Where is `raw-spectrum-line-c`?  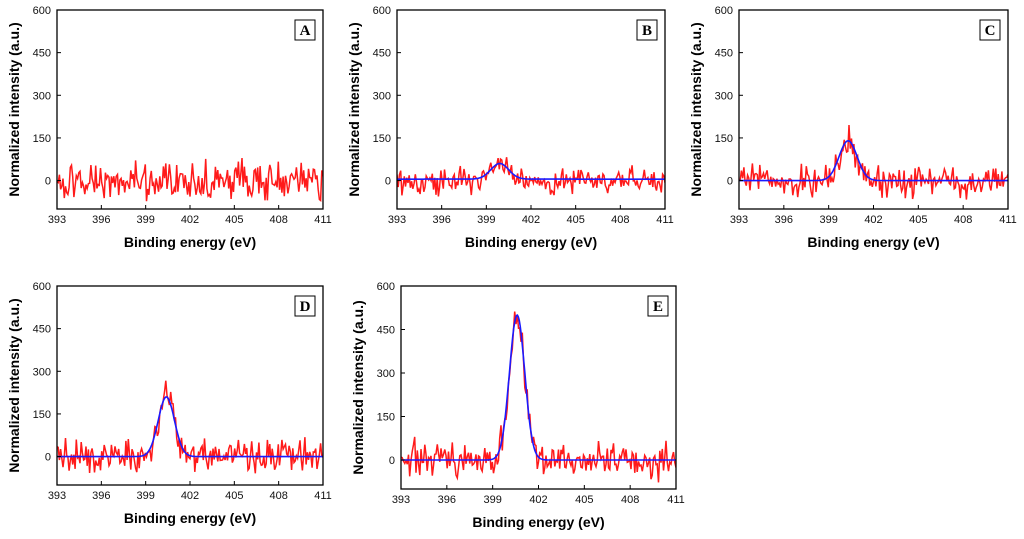
raw-spectrum-line-c is located at coordinates (873, 162).